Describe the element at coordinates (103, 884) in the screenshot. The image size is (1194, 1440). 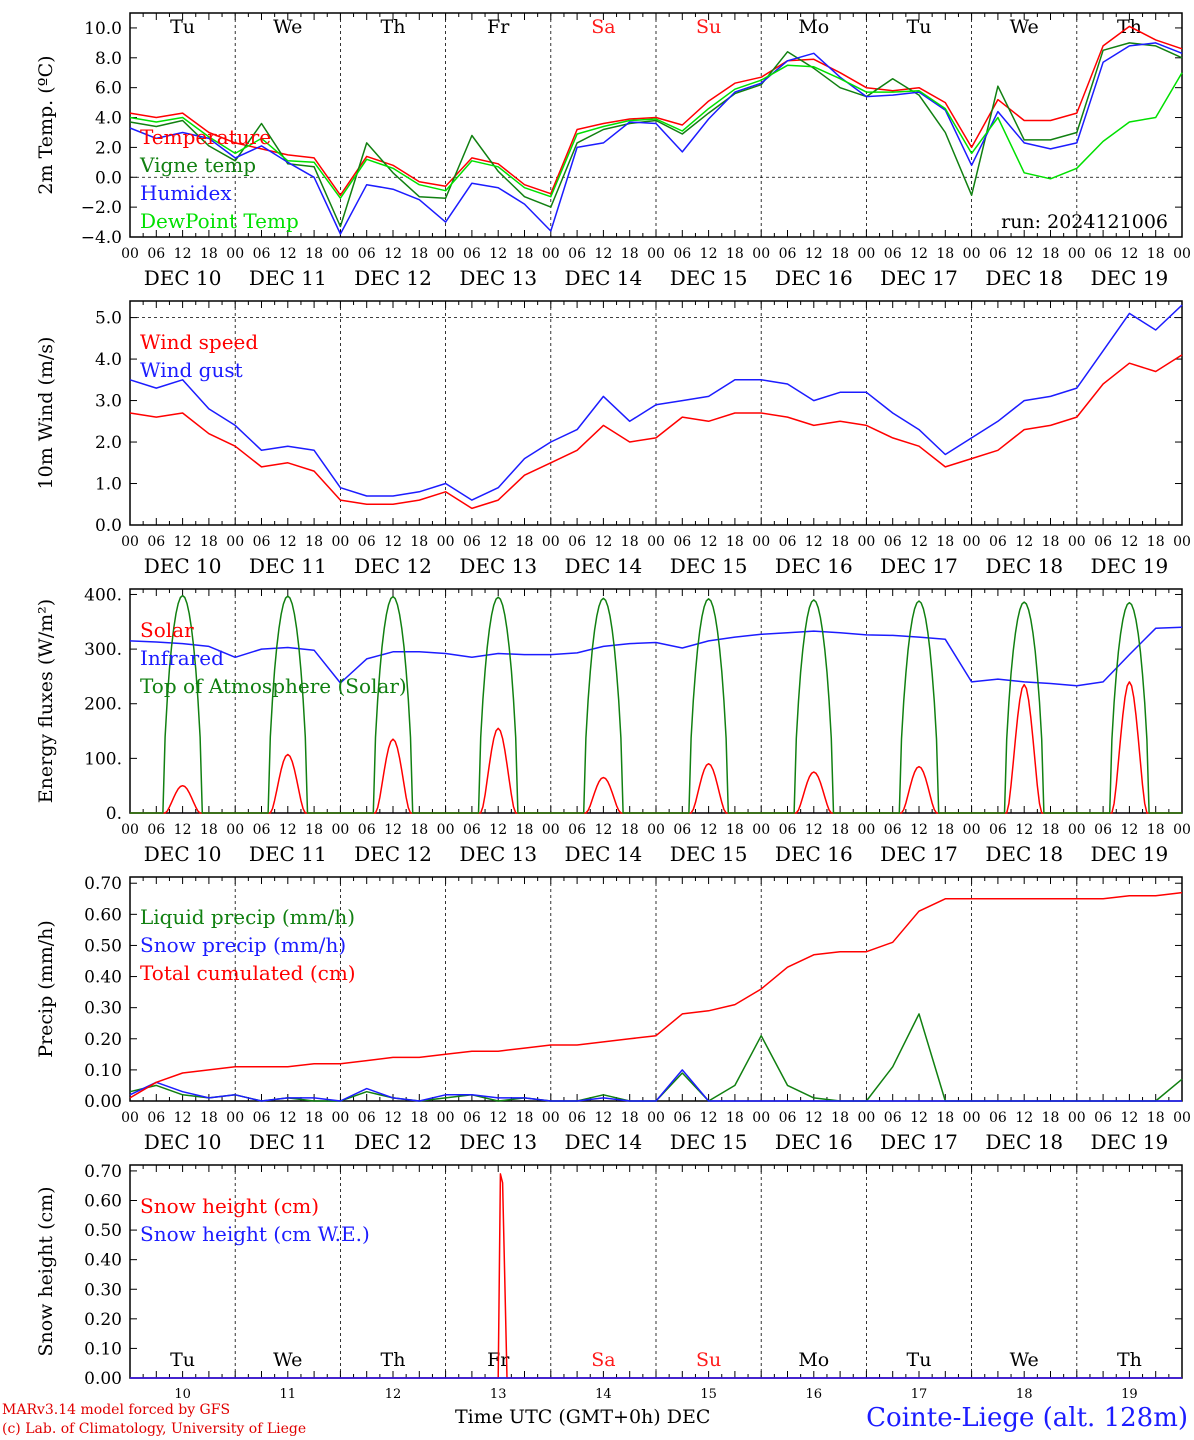
I see `y-tick-label: 0.70` at that location.